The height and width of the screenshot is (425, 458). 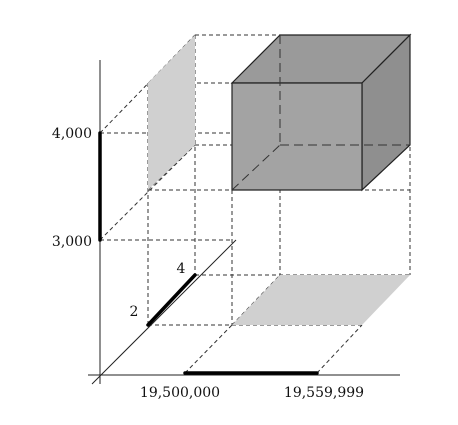 What do you see at coordinates (134, 312) in the screenshot?
I see `tick-label-depth-2: 2` at bounding box center [134, 312].